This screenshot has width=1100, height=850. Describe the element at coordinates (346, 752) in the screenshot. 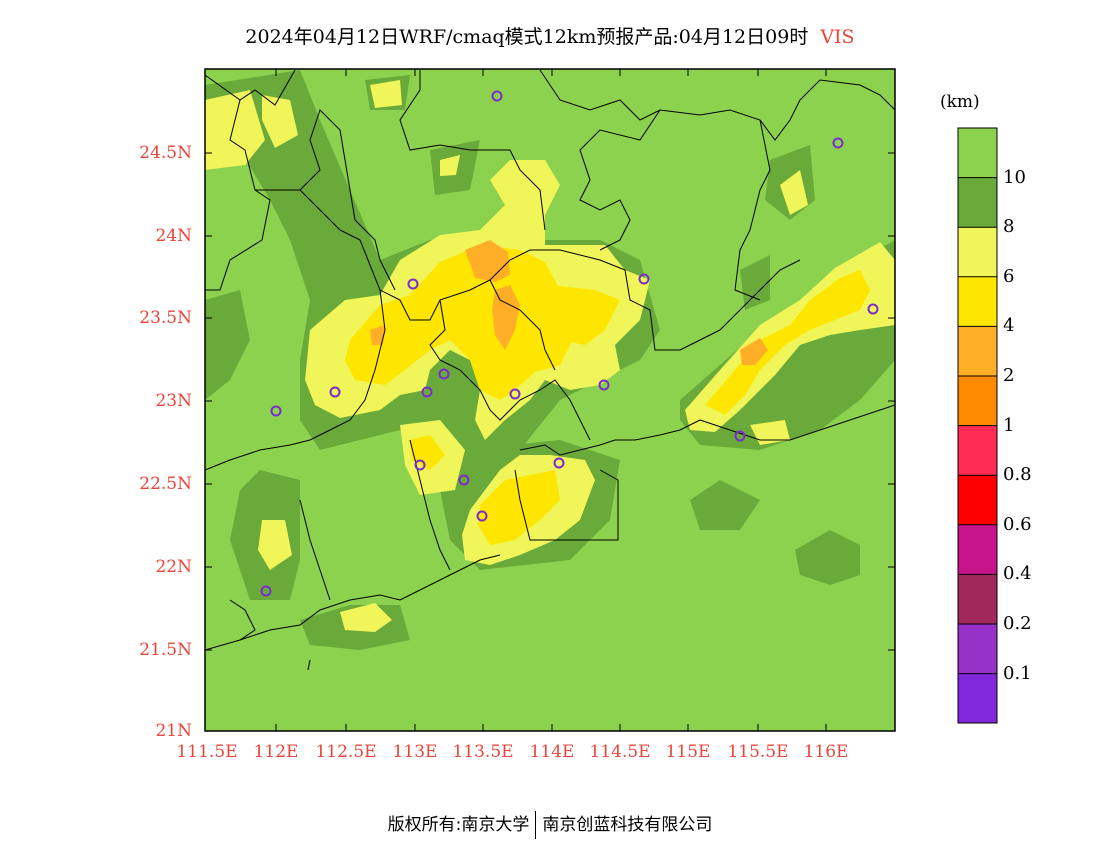

I see `lon-tick-label: 112.5E` at that location.